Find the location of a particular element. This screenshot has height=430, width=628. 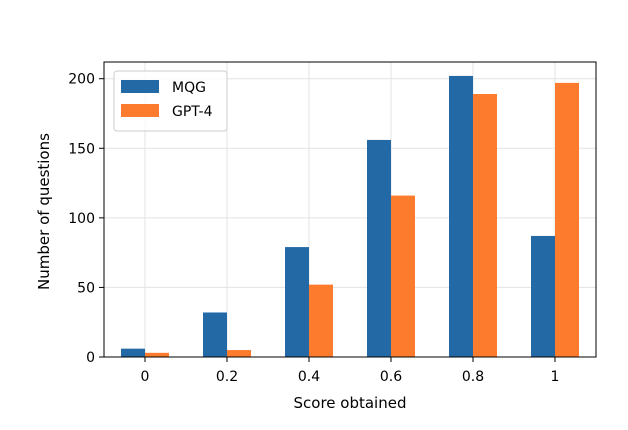

legend-label-mqg: MQG is located at coordinates (189, 88).